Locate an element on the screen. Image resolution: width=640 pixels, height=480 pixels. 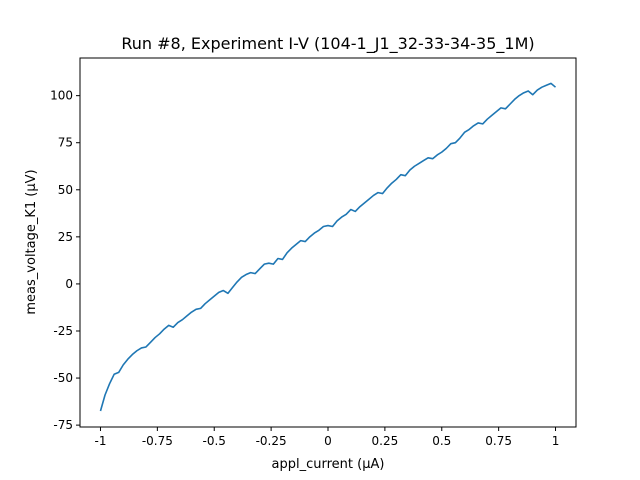
x-tick-label: -0.25 is located at coordinates (271, 441).